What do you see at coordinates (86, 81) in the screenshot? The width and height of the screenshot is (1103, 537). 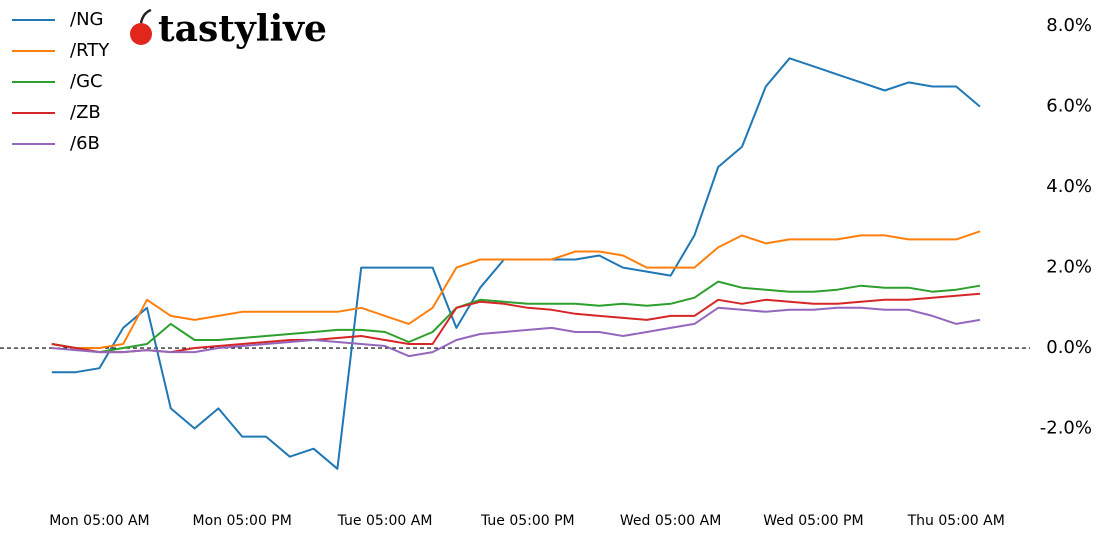 I see `legend-label: /GC` at bounding box center [86, 81].